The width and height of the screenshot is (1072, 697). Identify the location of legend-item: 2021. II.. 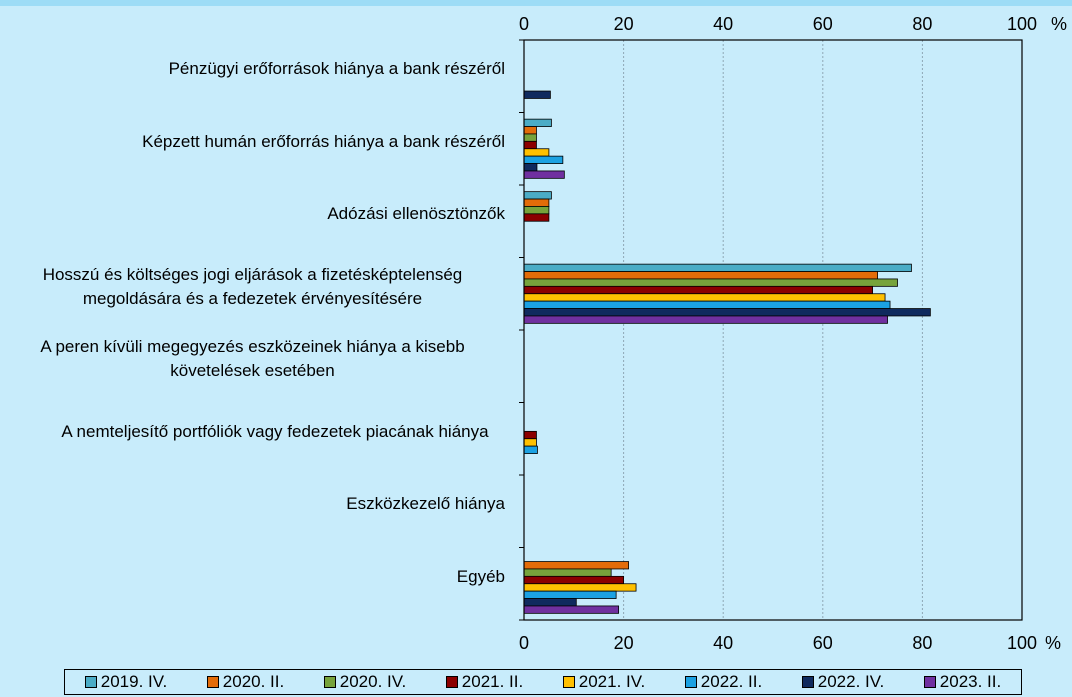
(484, 682).